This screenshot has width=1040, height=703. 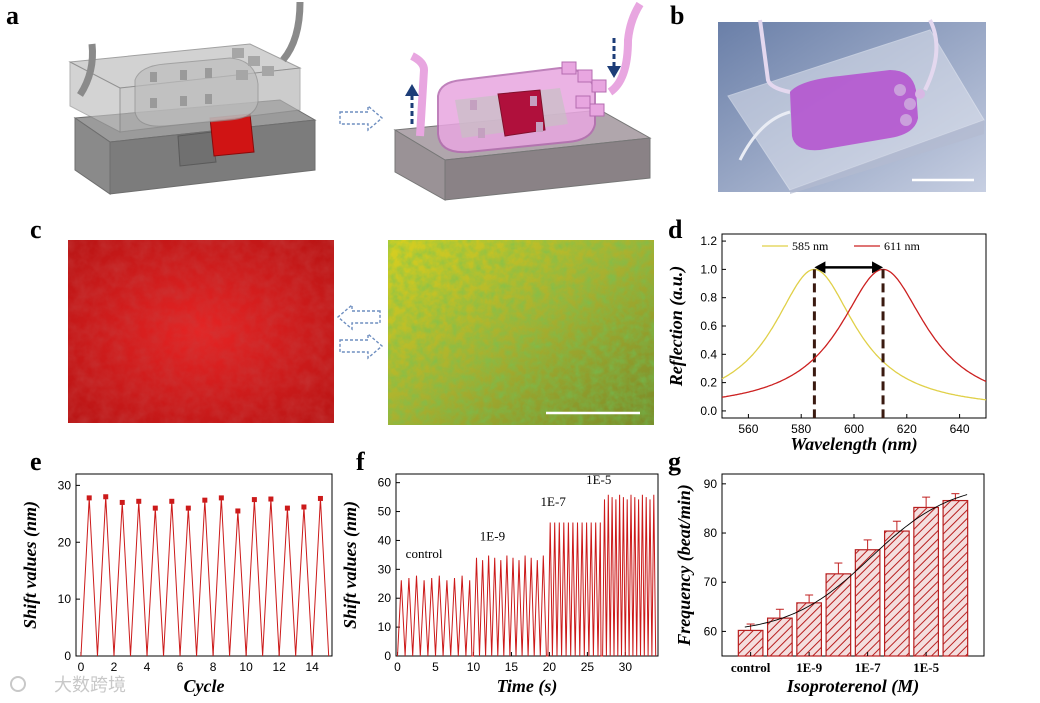 I want to click on chart-shift-vs-cycle: 0 2 4 6 8 10 12 14 0 10 20 30 Cycle Shift values (nm), so click(x=176, y=584).